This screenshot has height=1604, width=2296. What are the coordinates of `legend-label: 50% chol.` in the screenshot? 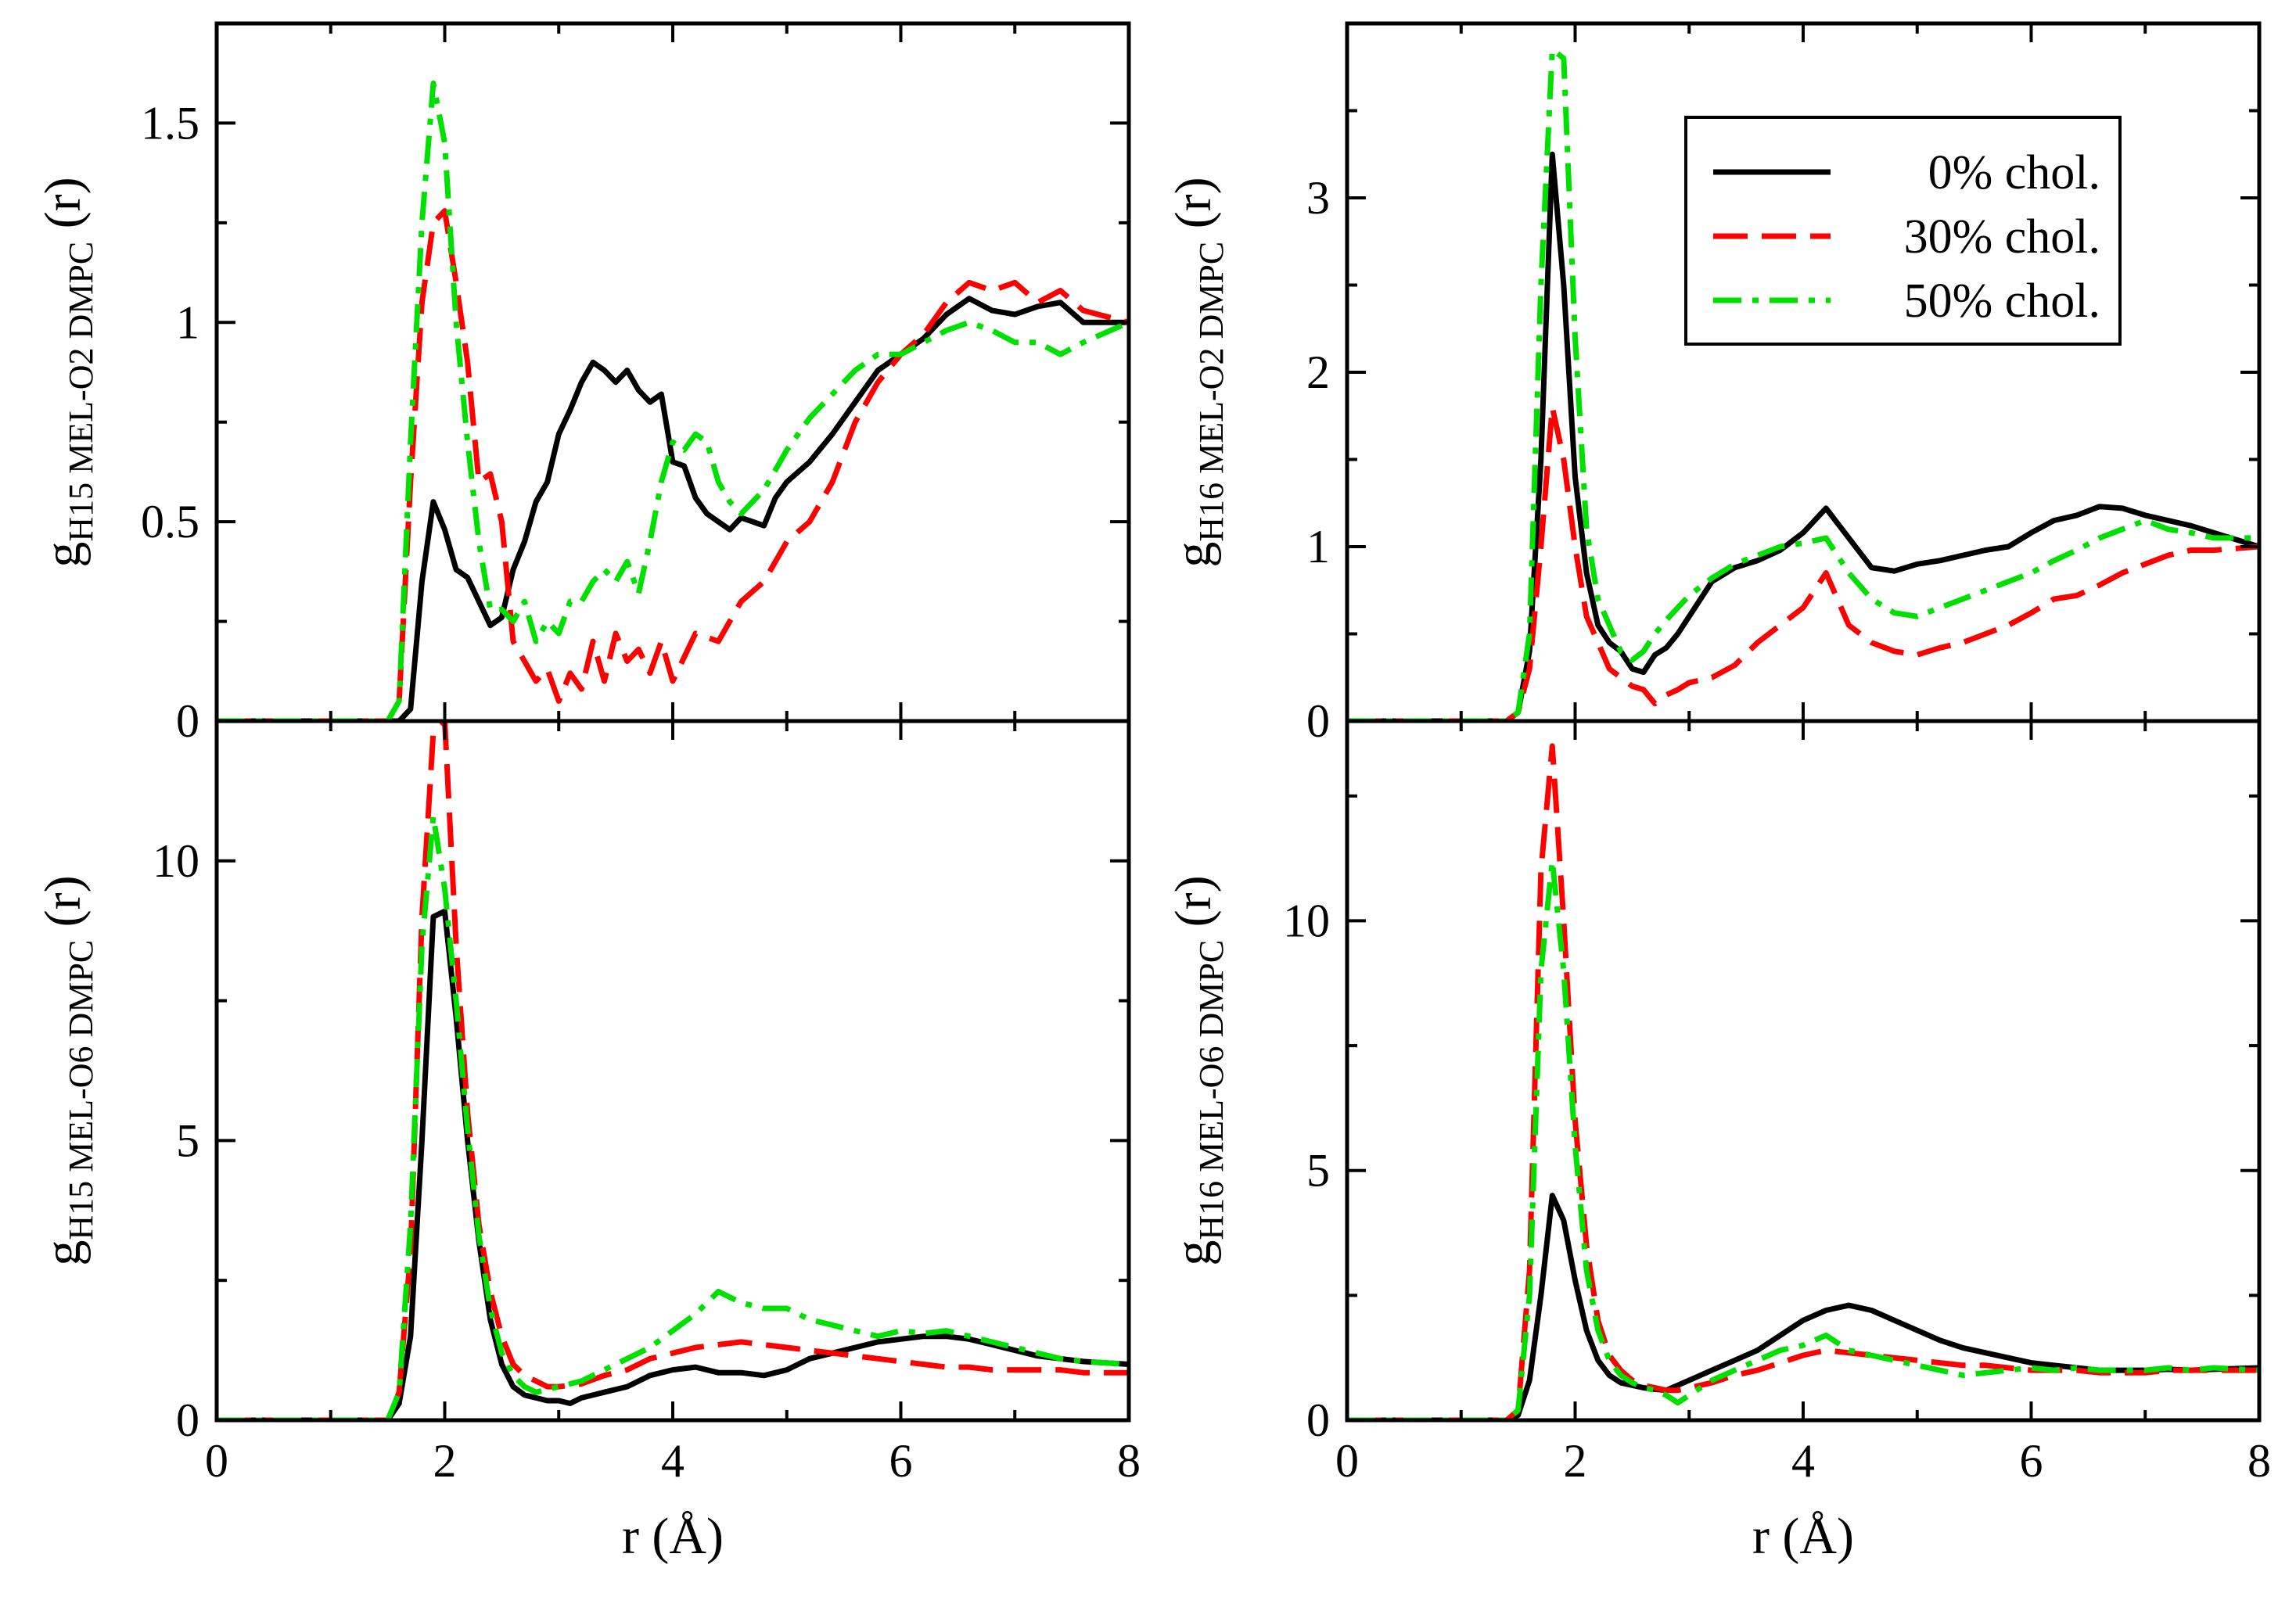 It's located at (2002, 301).